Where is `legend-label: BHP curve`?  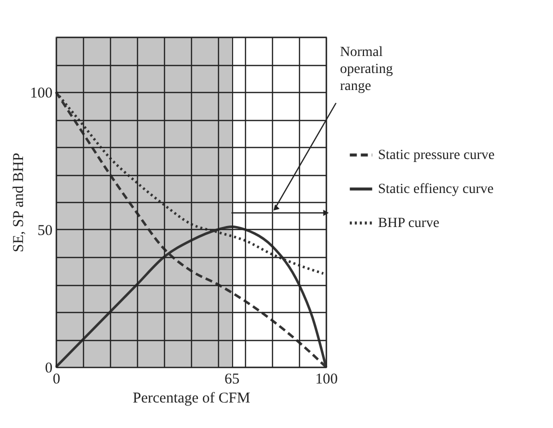
legend-label: BHP curve is located at coordinates (409, 223).